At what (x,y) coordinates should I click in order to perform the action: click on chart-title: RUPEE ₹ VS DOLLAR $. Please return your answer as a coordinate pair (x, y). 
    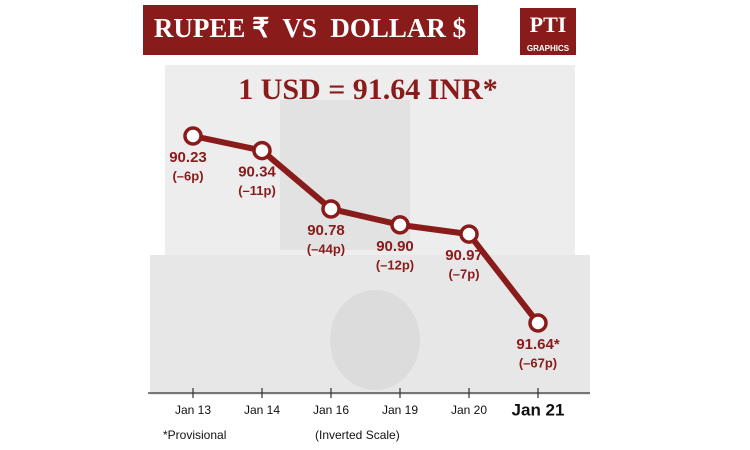
    Looking at the image, I should click on (310, 28).